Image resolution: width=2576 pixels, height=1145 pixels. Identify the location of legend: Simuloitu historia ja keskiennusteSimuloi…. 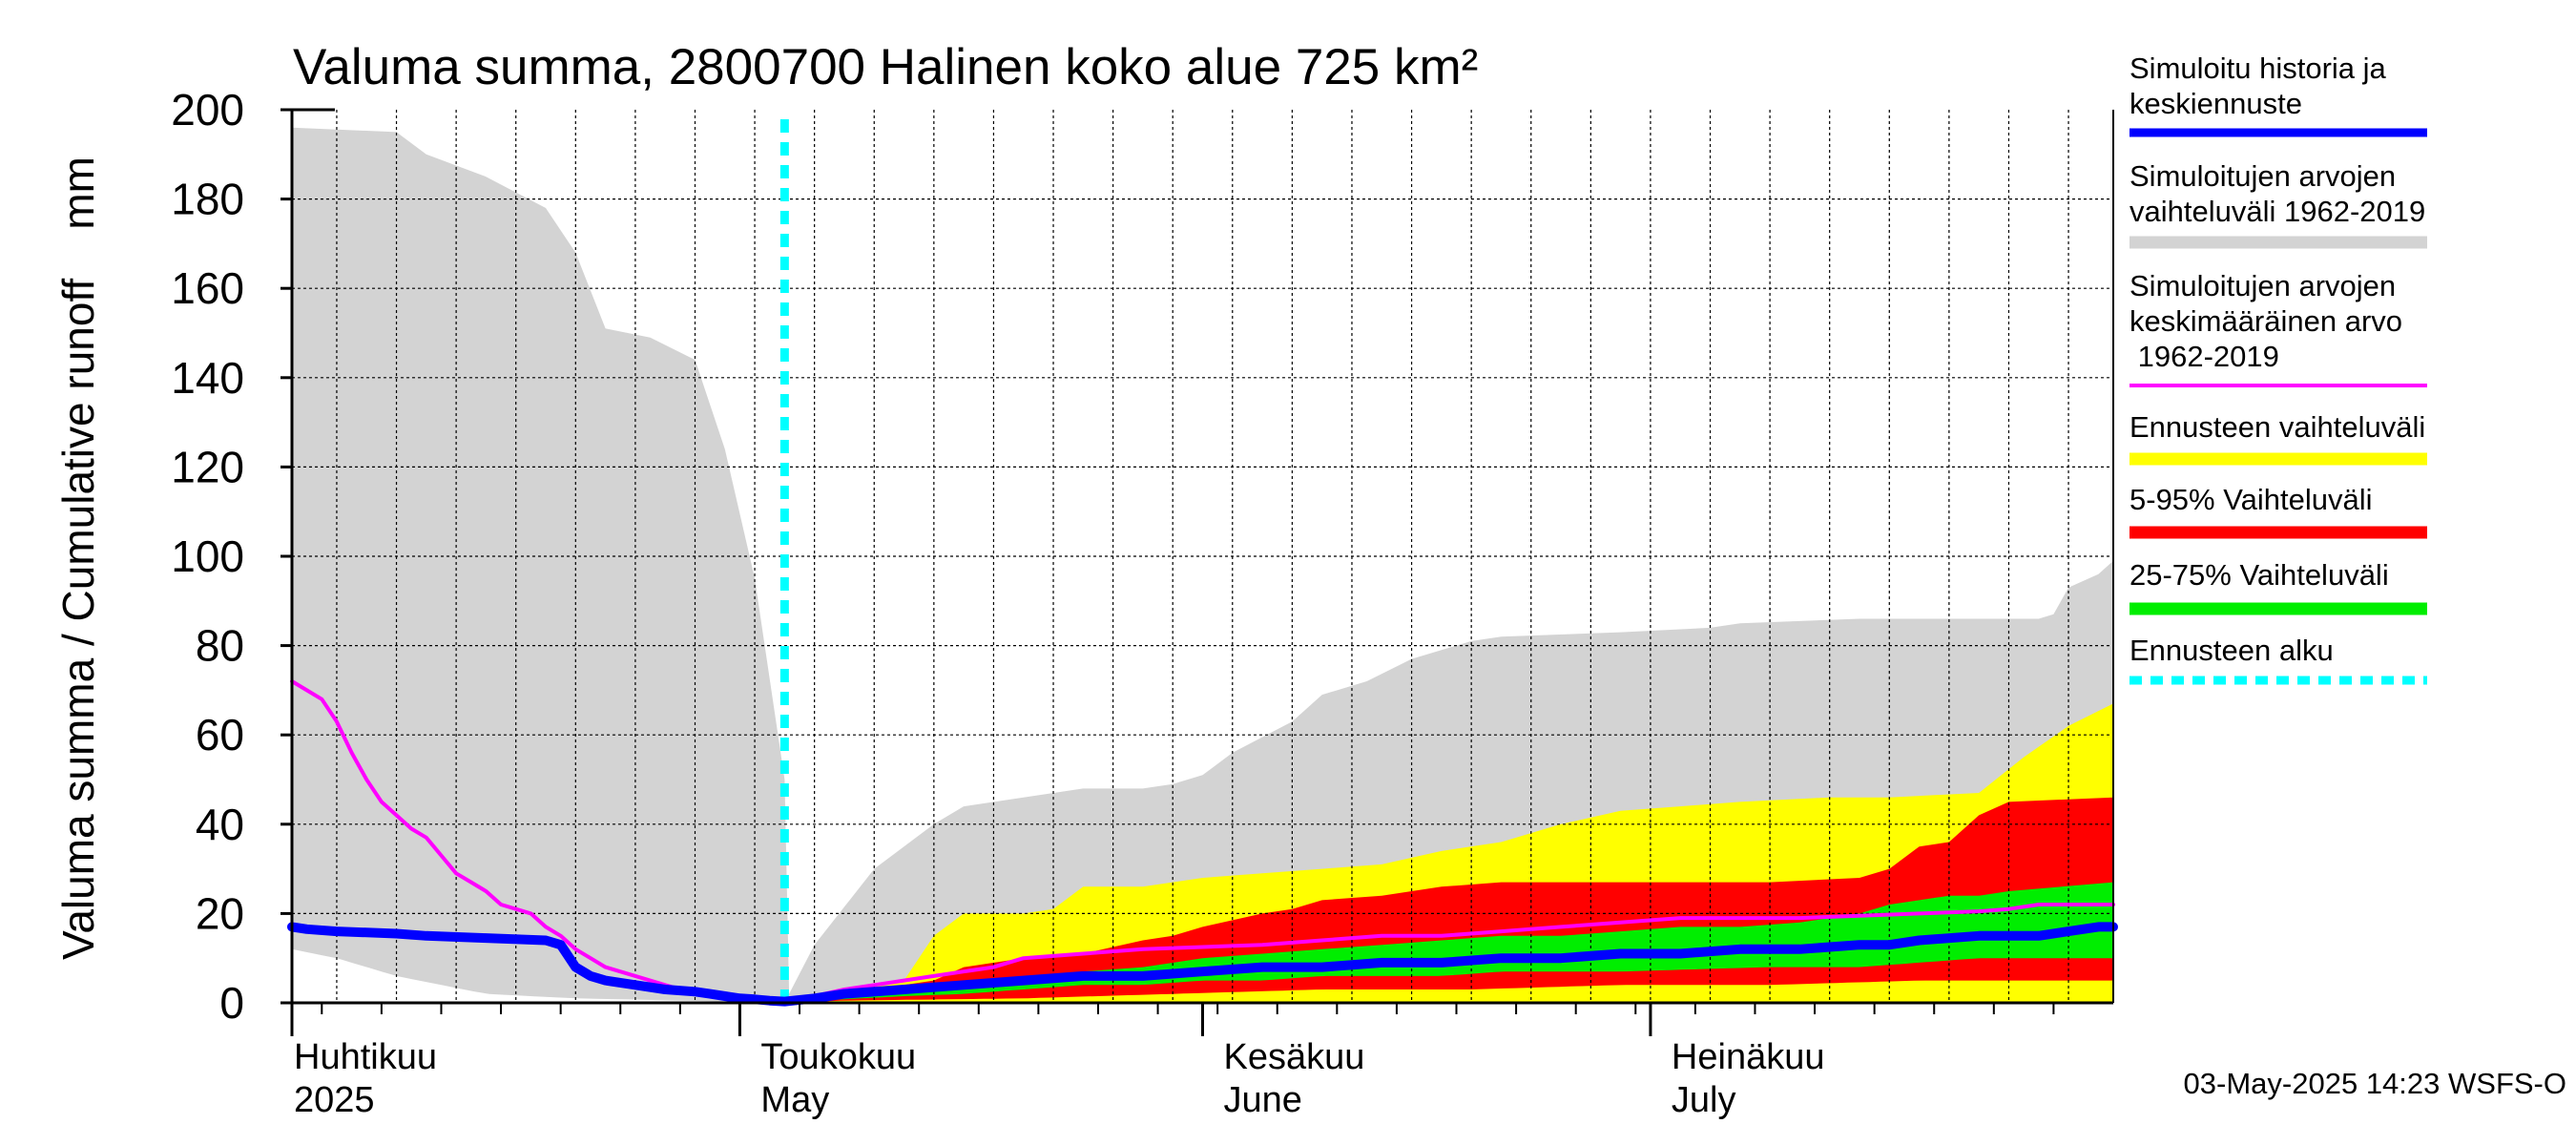
(2278, 368).